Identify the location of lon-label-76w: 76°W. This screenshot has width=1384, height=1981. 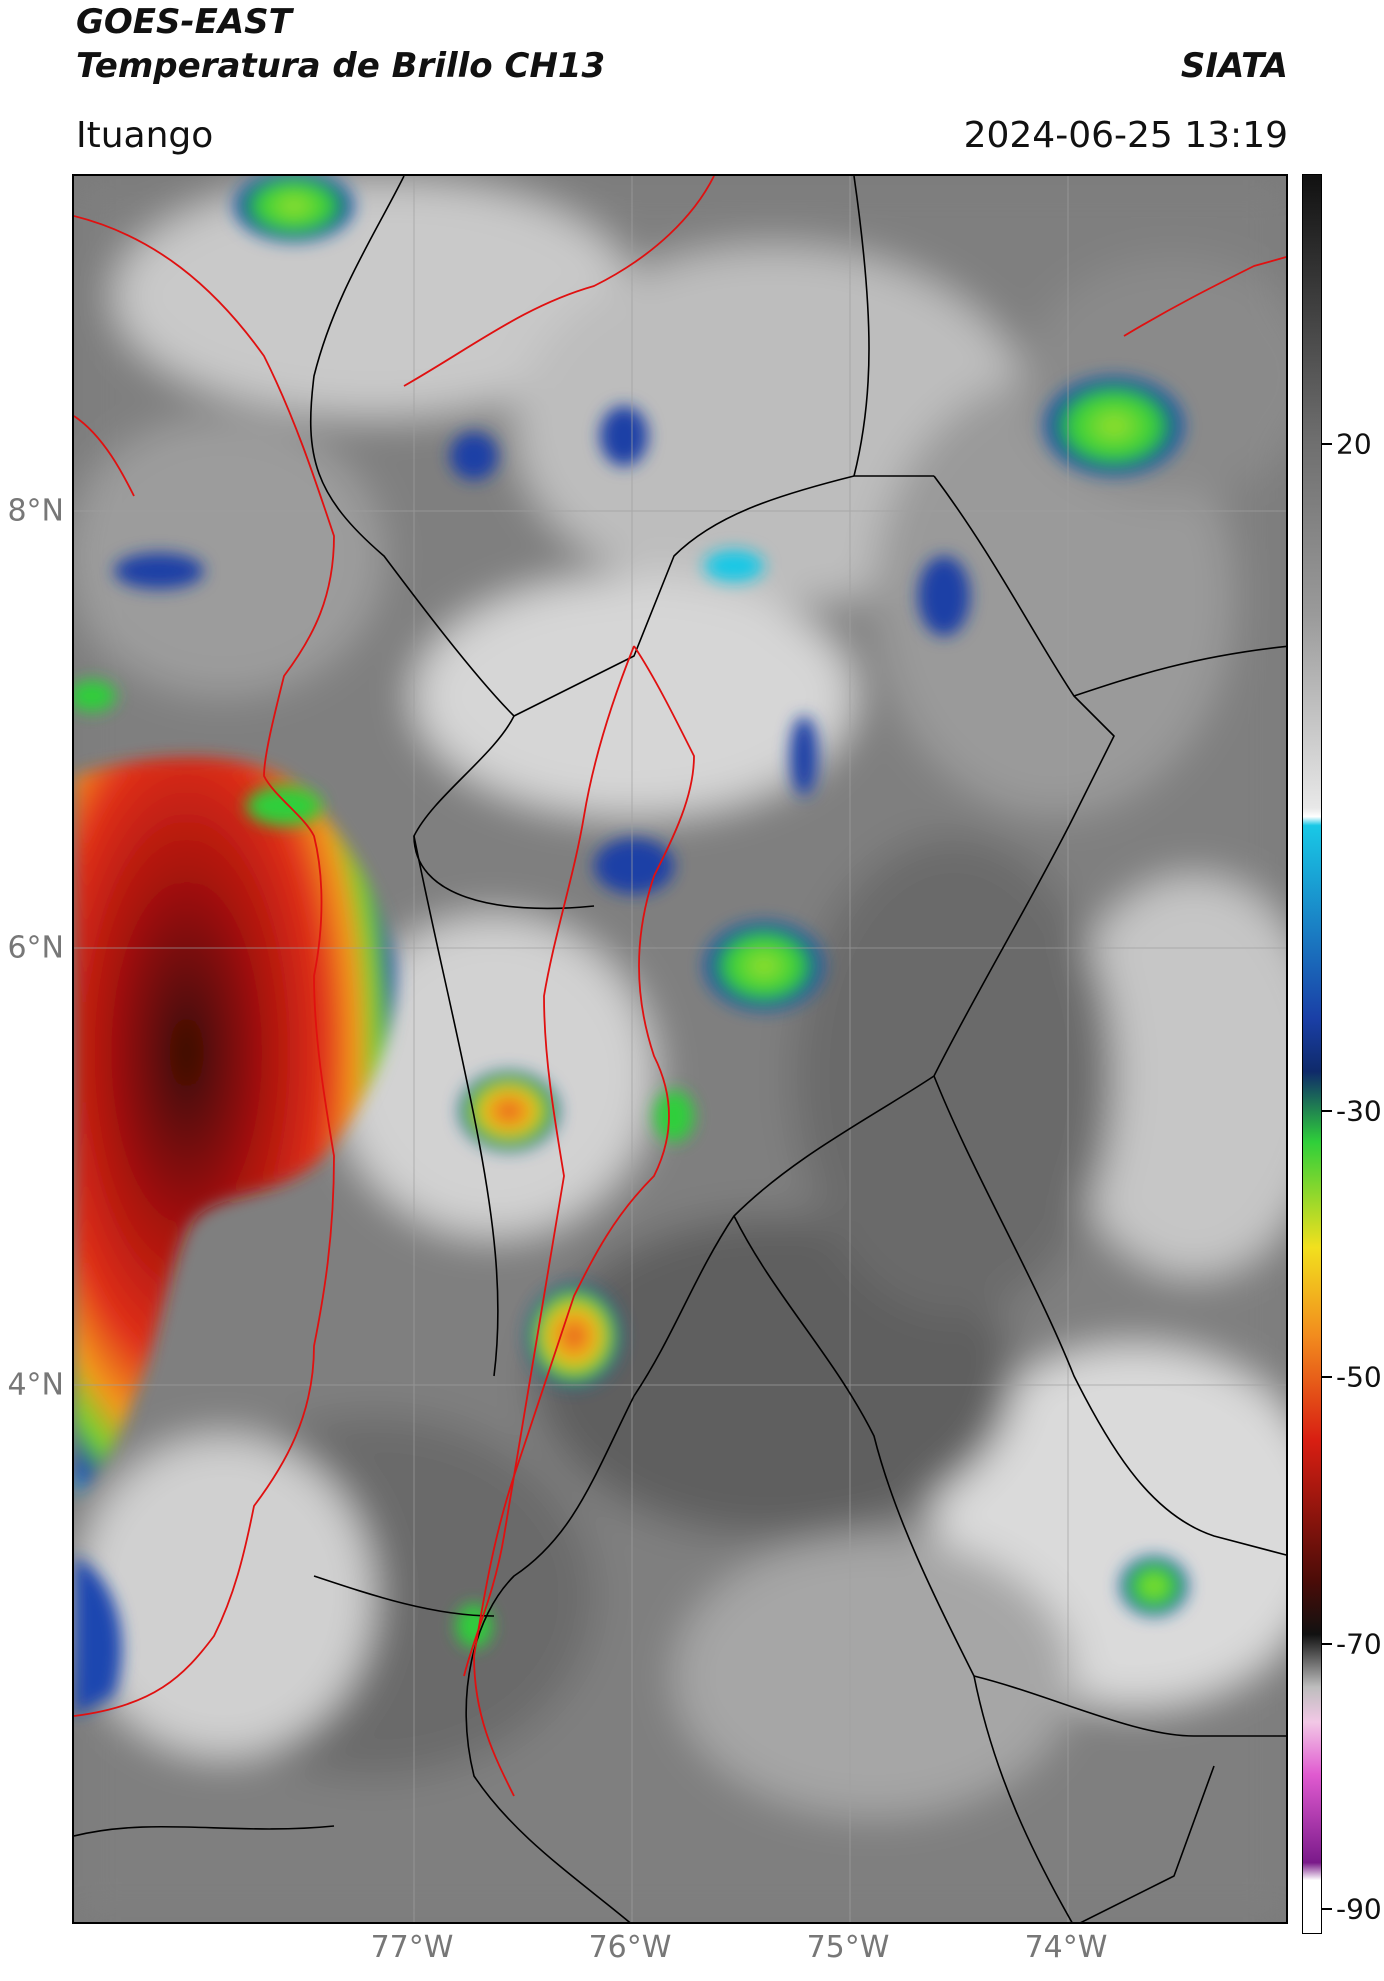
(630, 1947).